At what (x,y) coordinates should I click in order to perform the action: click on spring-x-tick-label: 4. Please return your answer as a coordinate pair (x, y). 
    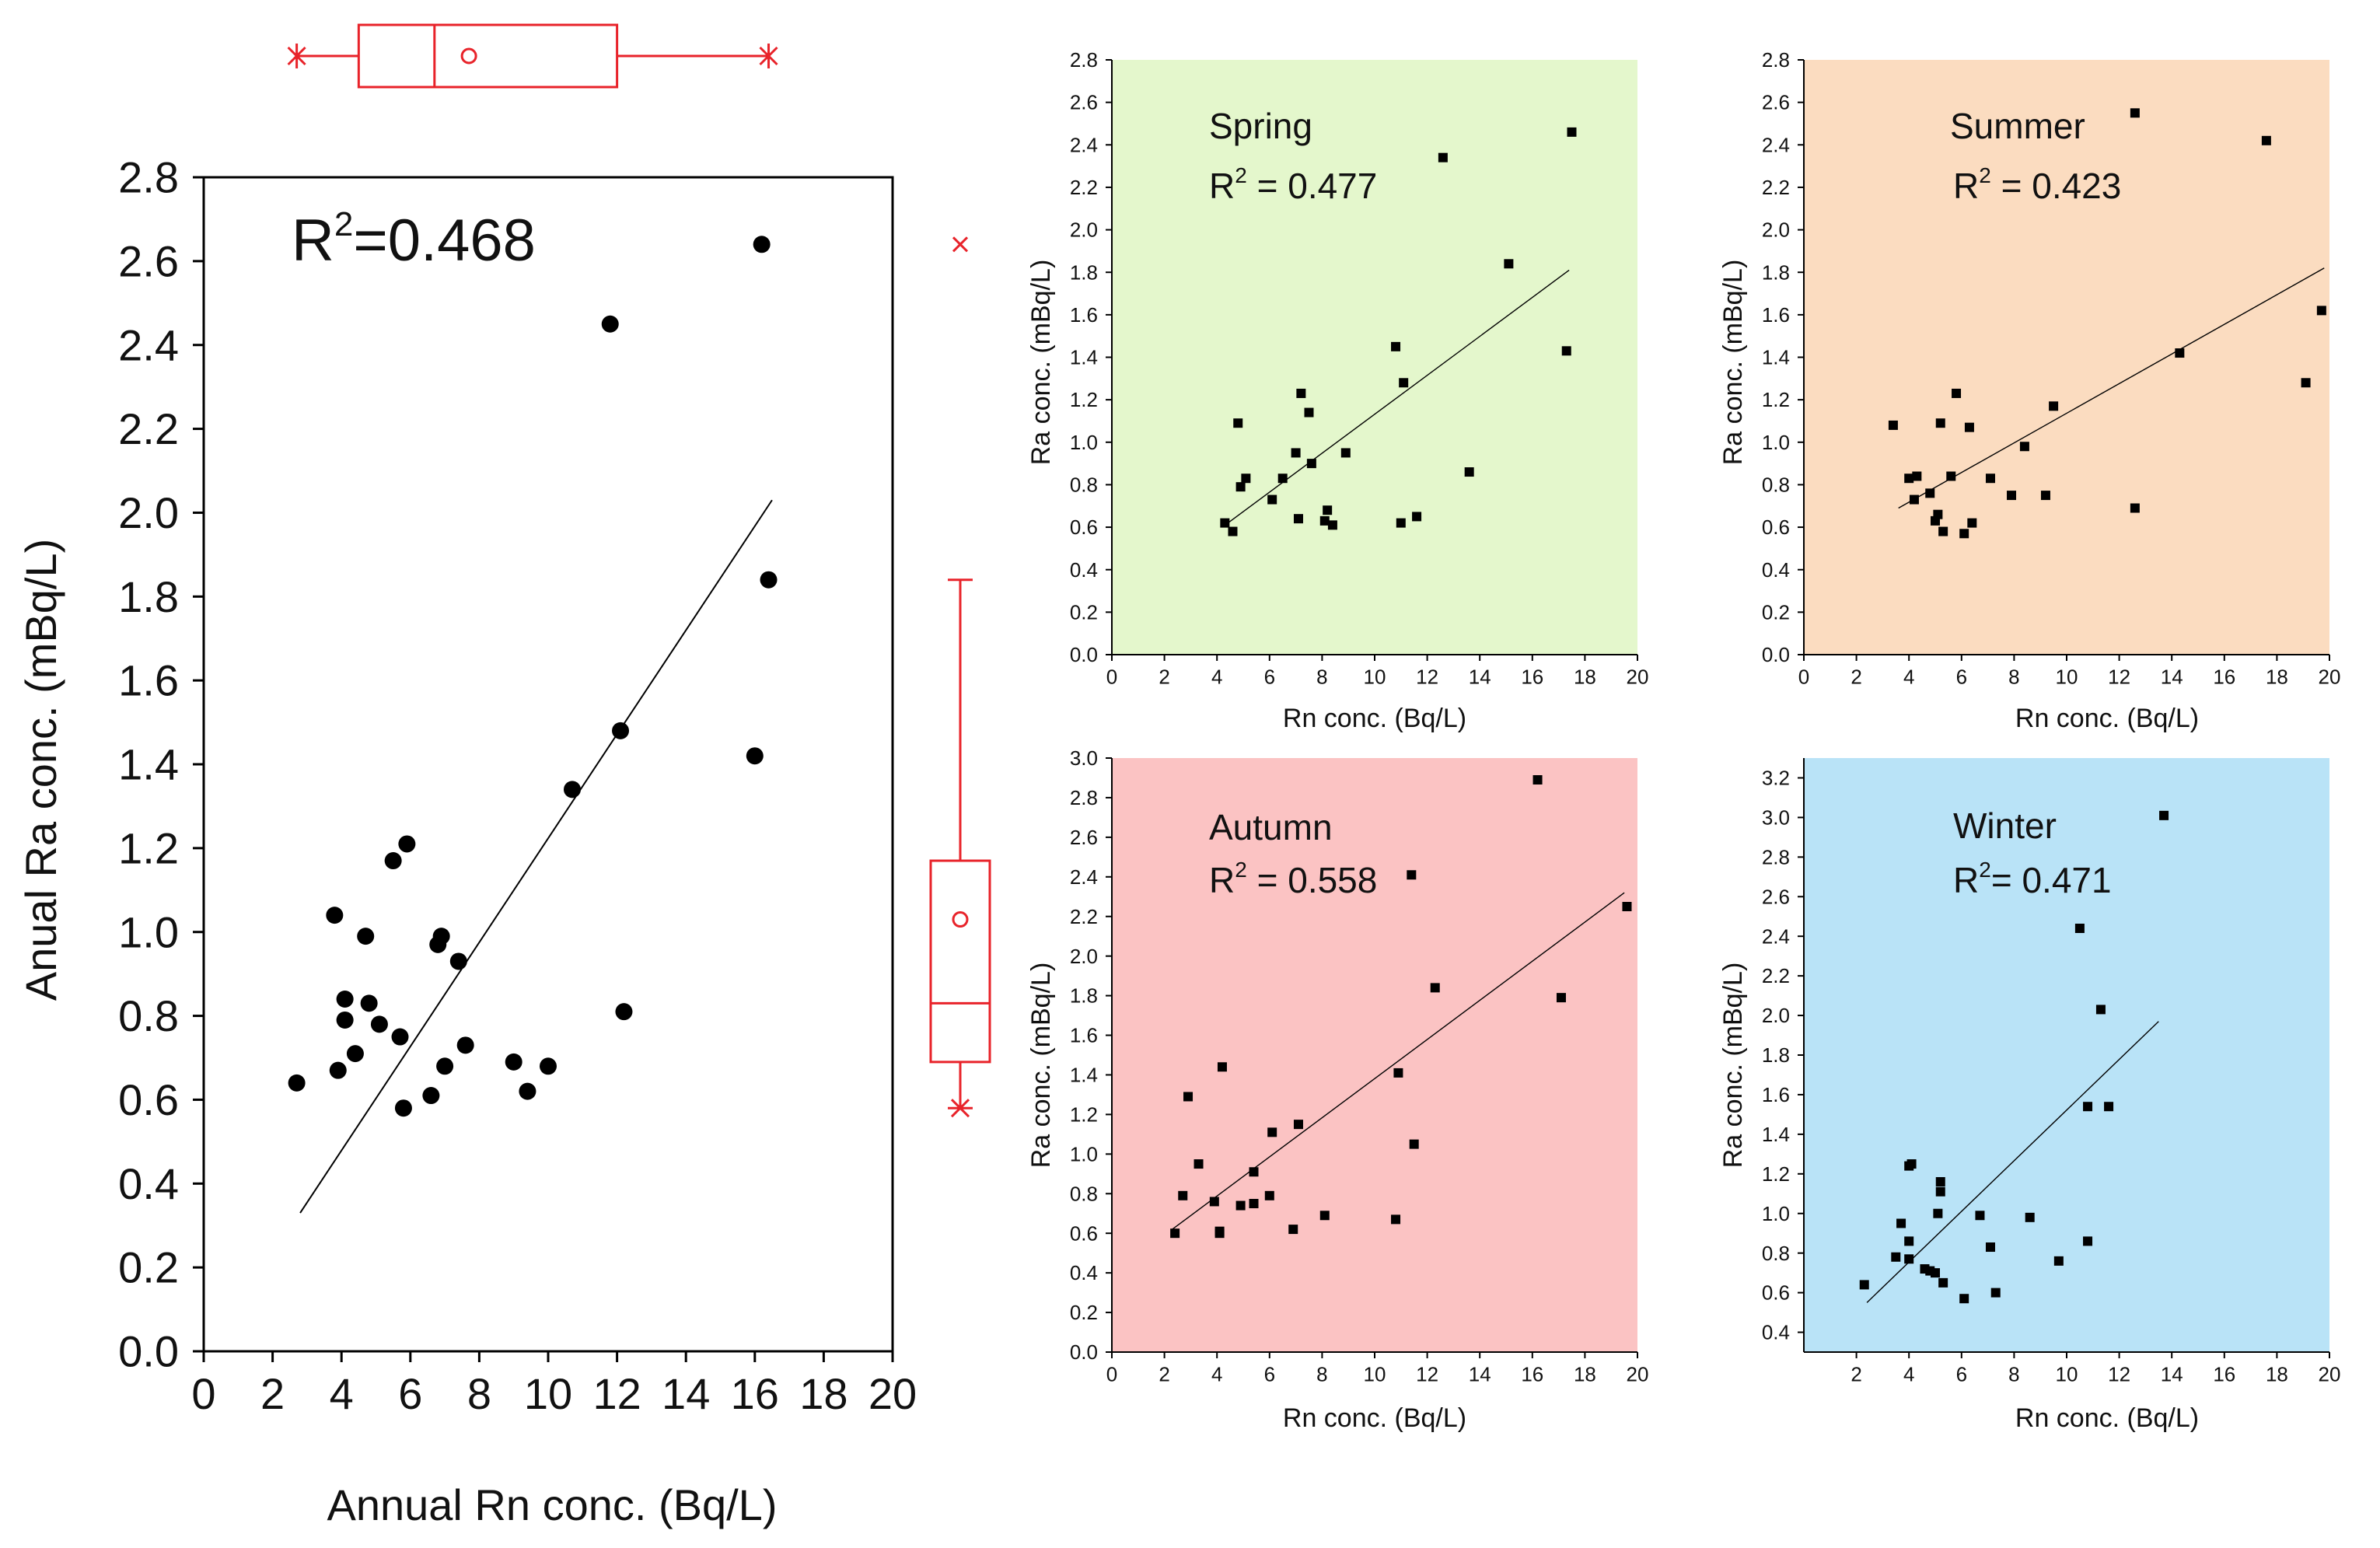
    Looking at the image, I should click on (1217, 677).